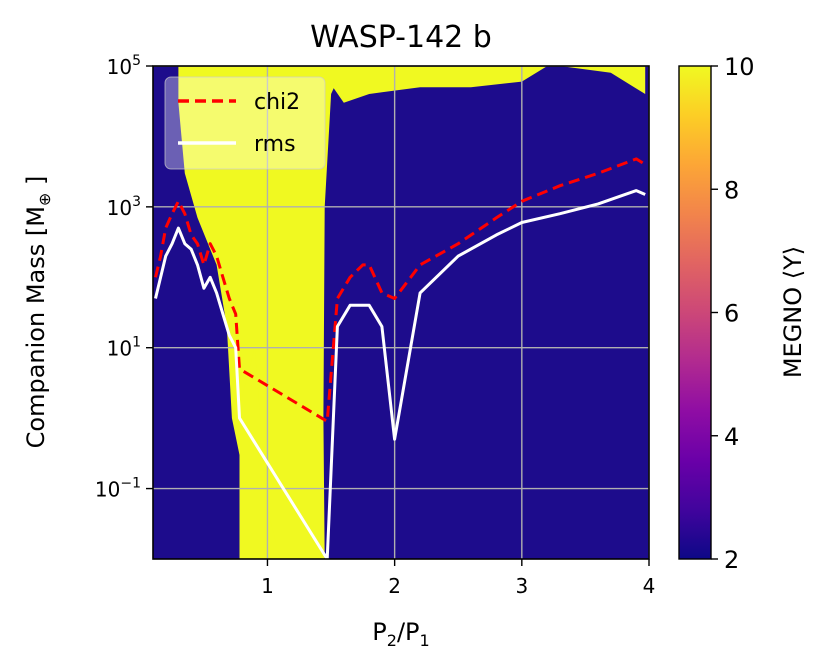 The width and height of the screenshot is (831, 669). I want to click on y-axis-label: Companion Mass [M⊕ ], so click(38, 312).